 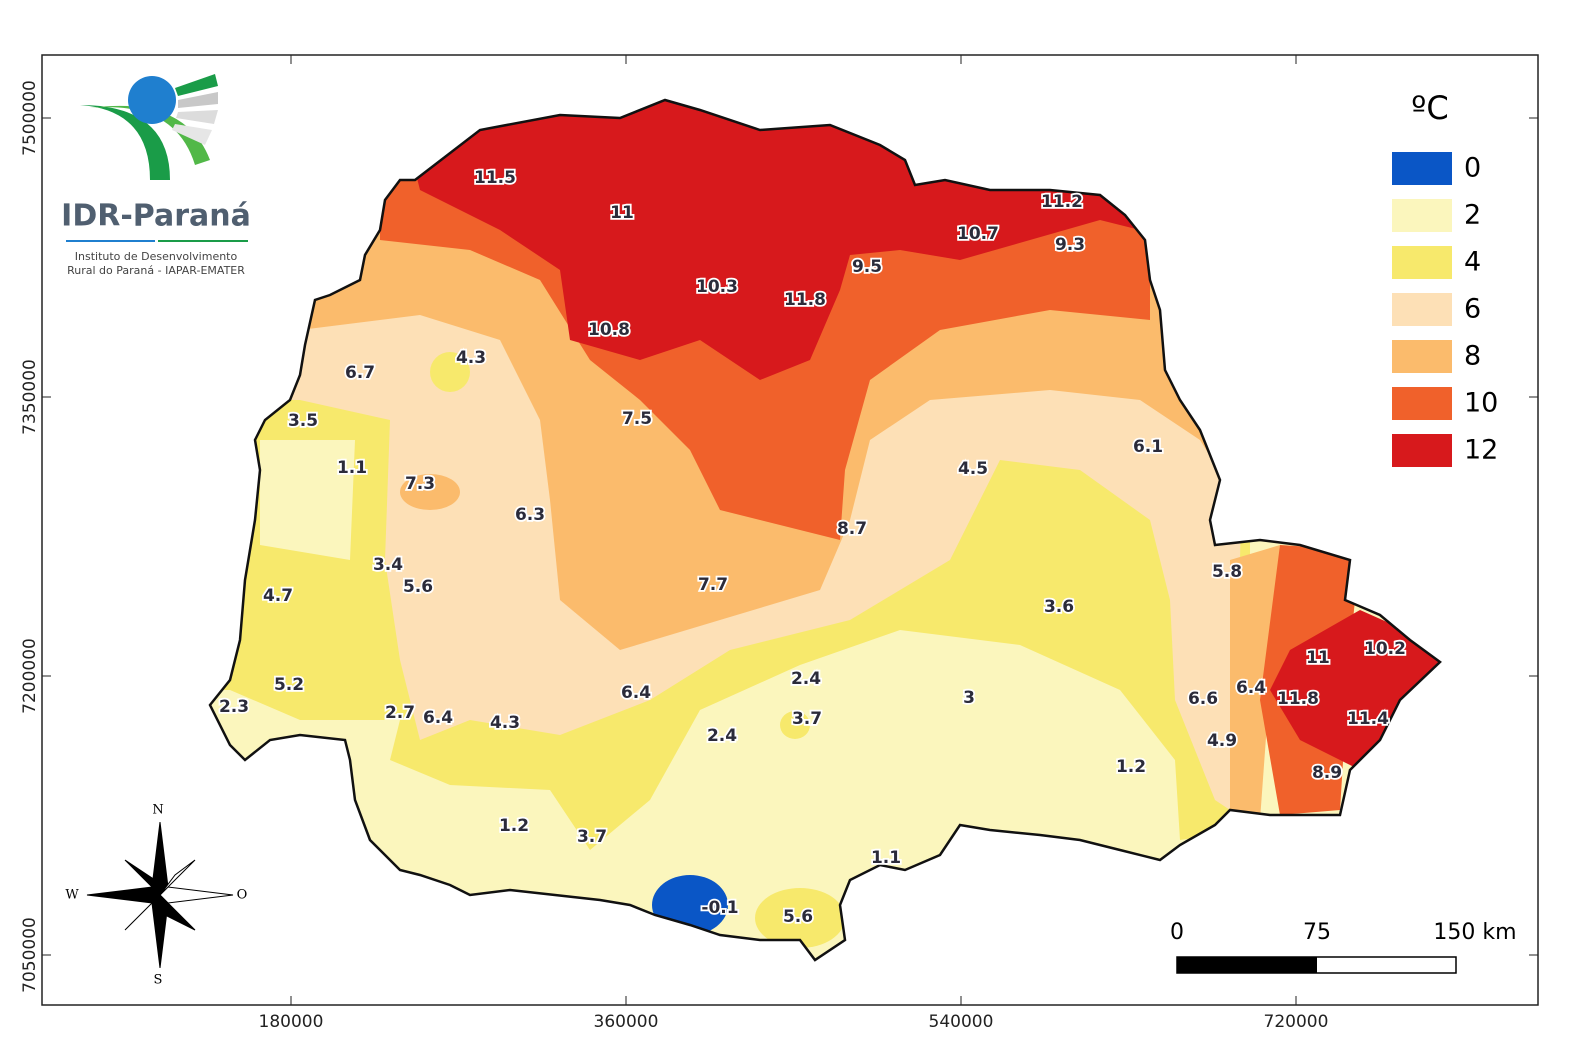 I want to click on compass-n: N, so click(x=157, y=810).